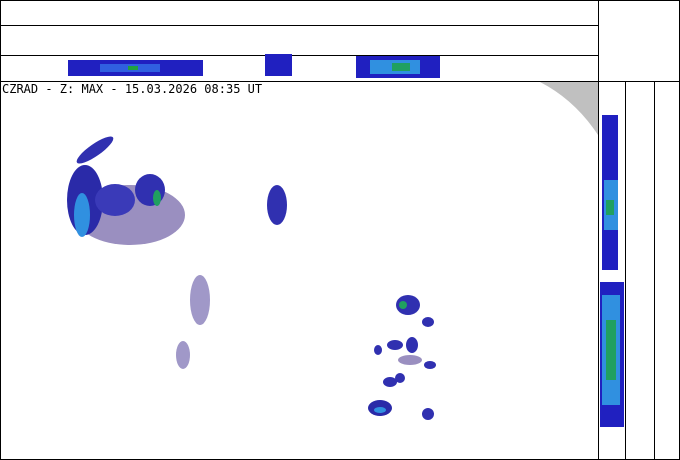  Describe the element at coordinates (132, 89) in the screenshot. I see `radar-title: CZRAD - Z: MAX - 15.03.2026 08:35 UT` at that location.